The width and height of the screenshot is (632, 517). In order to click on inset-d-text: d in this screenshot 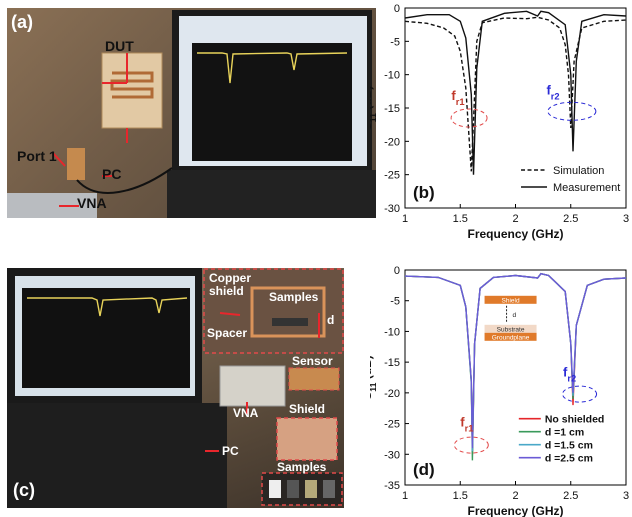, I will do `click(515, 315)`.